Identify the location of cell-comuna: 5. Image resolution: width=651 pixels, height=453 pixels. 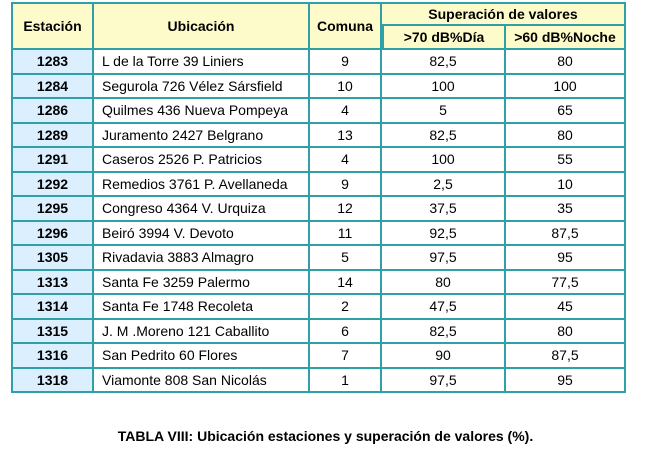
(346, 258).